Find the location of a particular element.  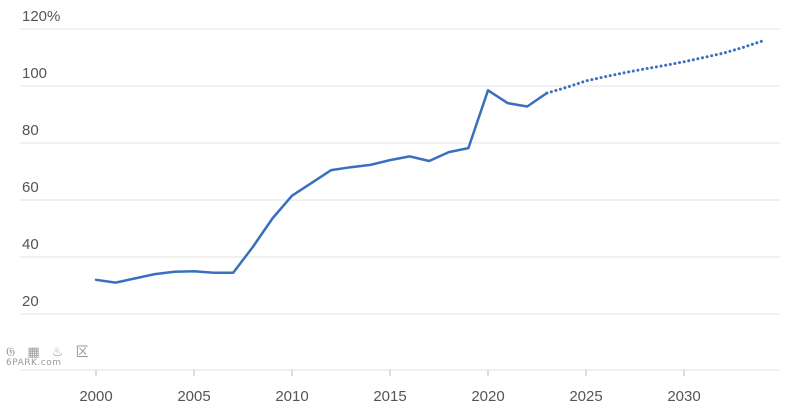

x-tick-label: 2030 is located at coordinates (683, 396).